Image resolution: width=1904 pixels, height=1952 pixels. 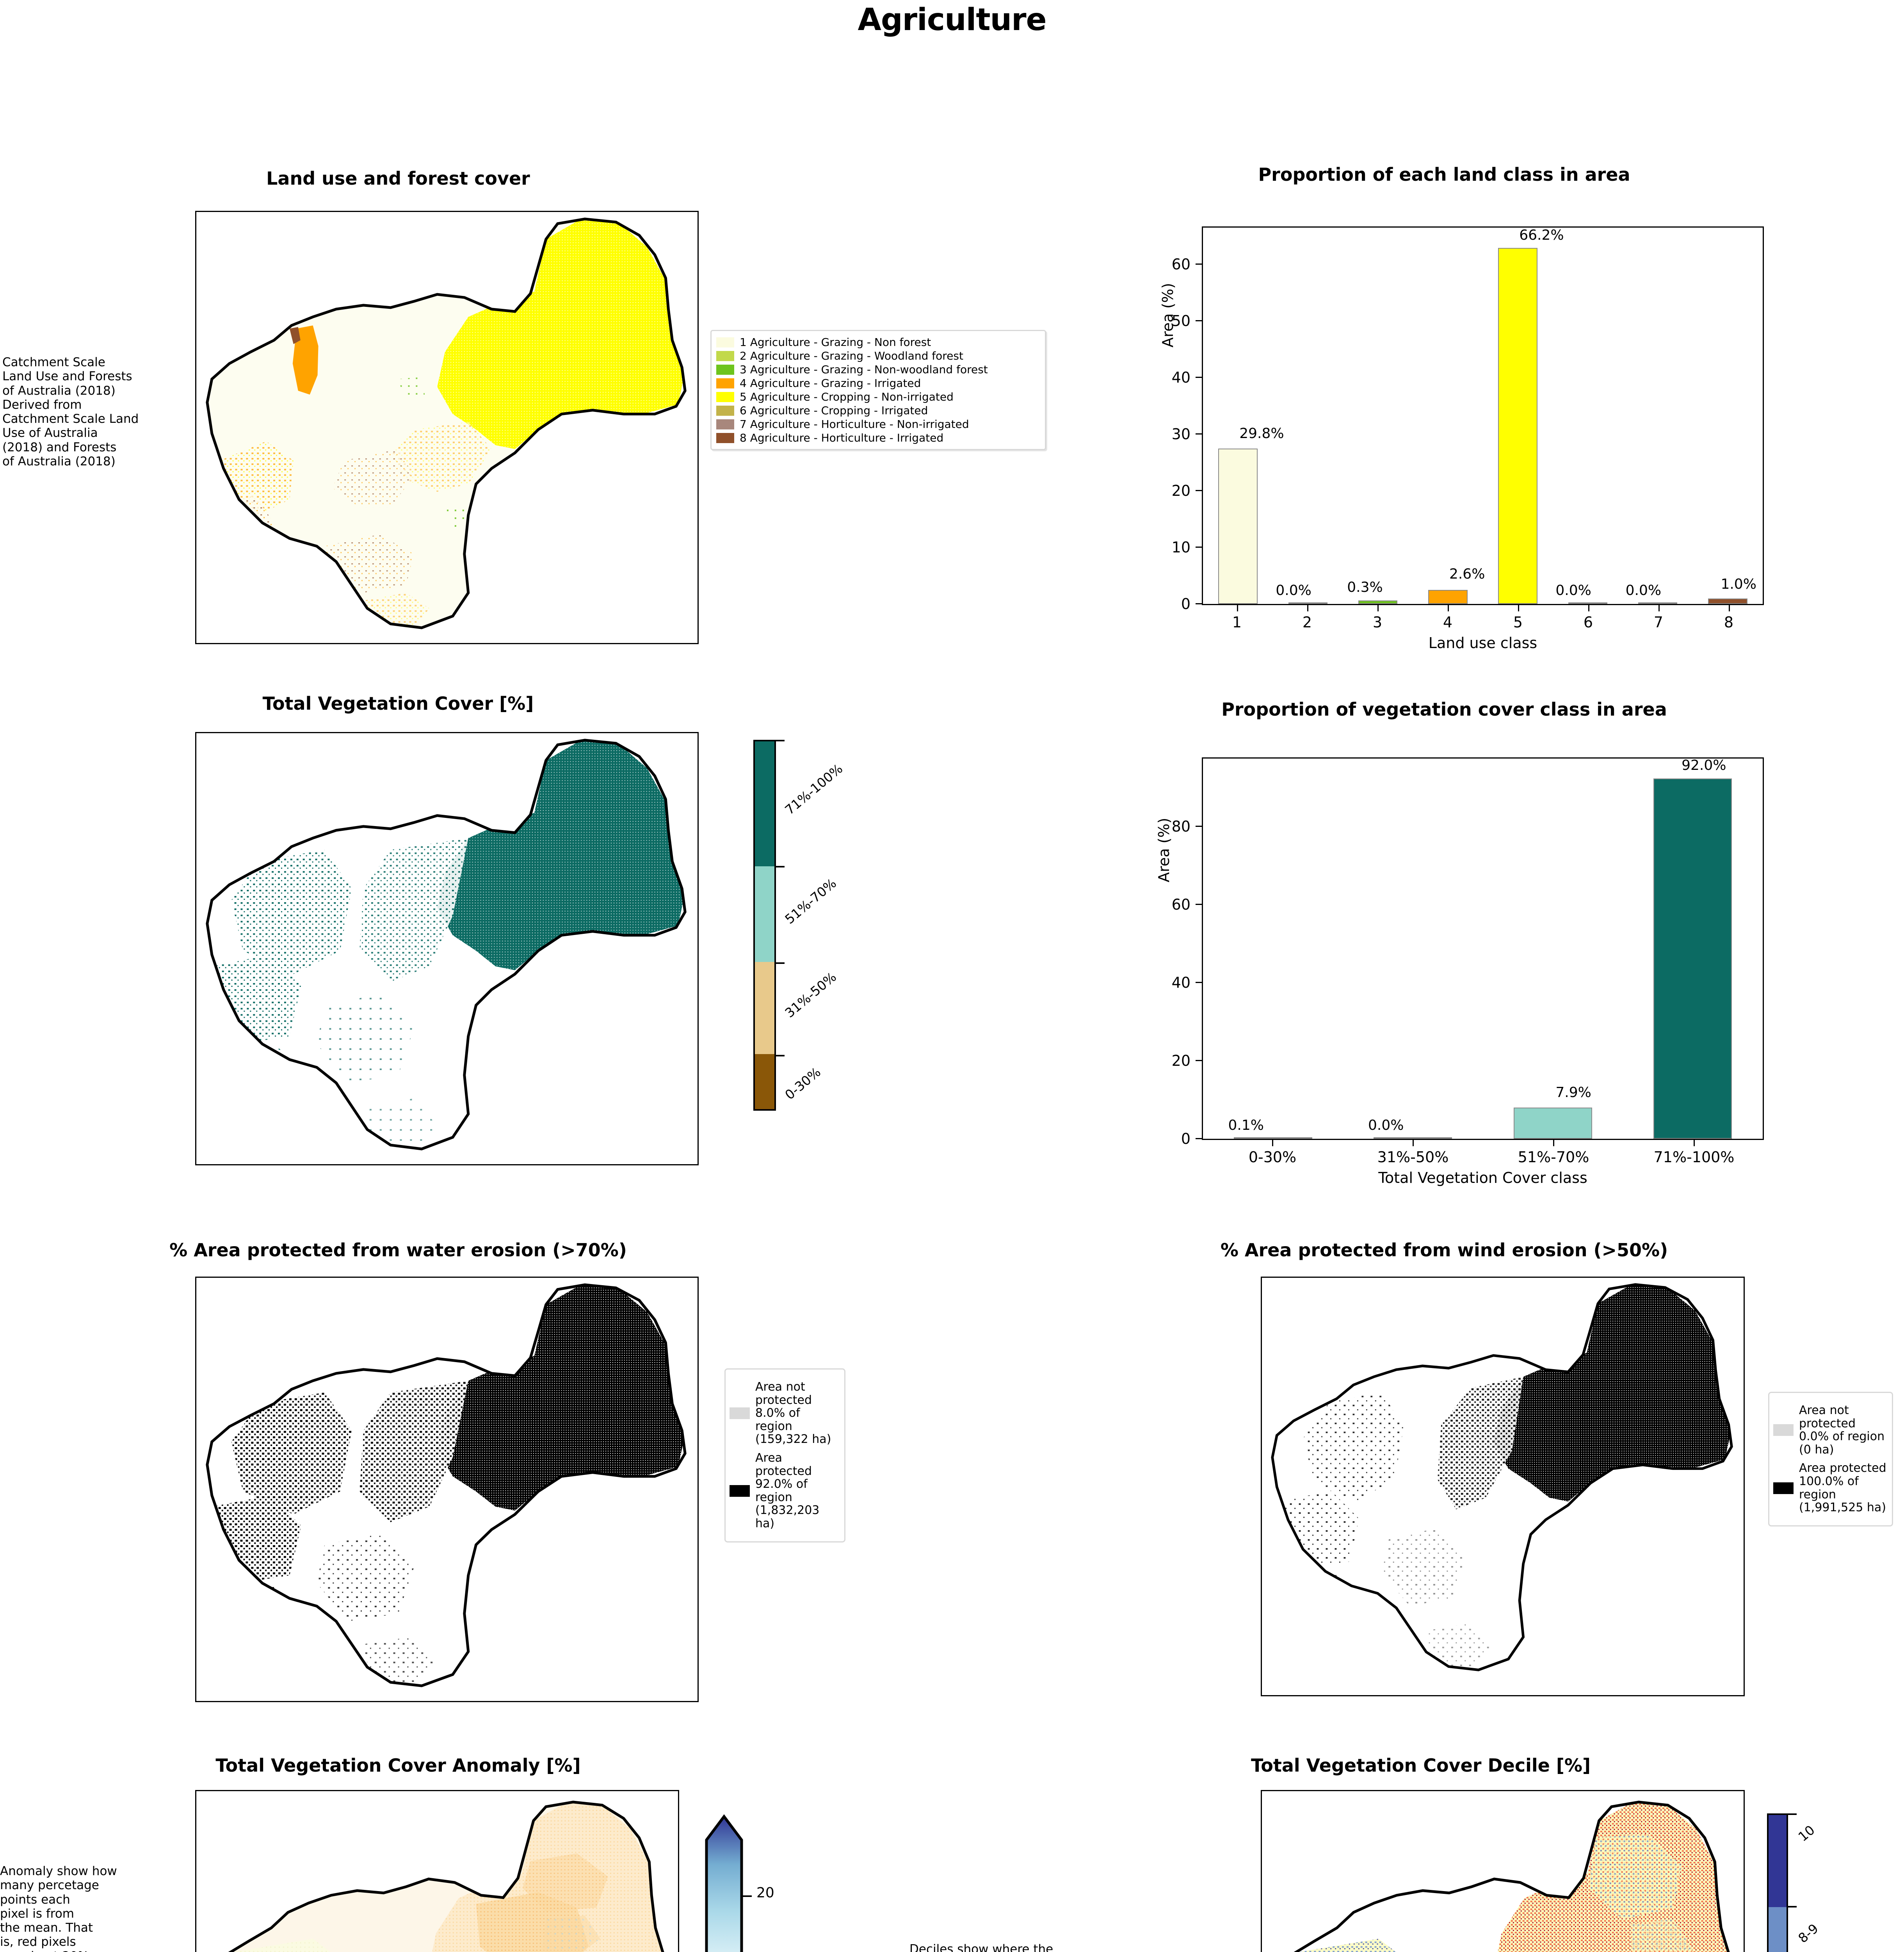 I want to click on veg-class-plot-area: 0.1% 0.0% 7.9% 92.0%, so click(x=1483, y=949).